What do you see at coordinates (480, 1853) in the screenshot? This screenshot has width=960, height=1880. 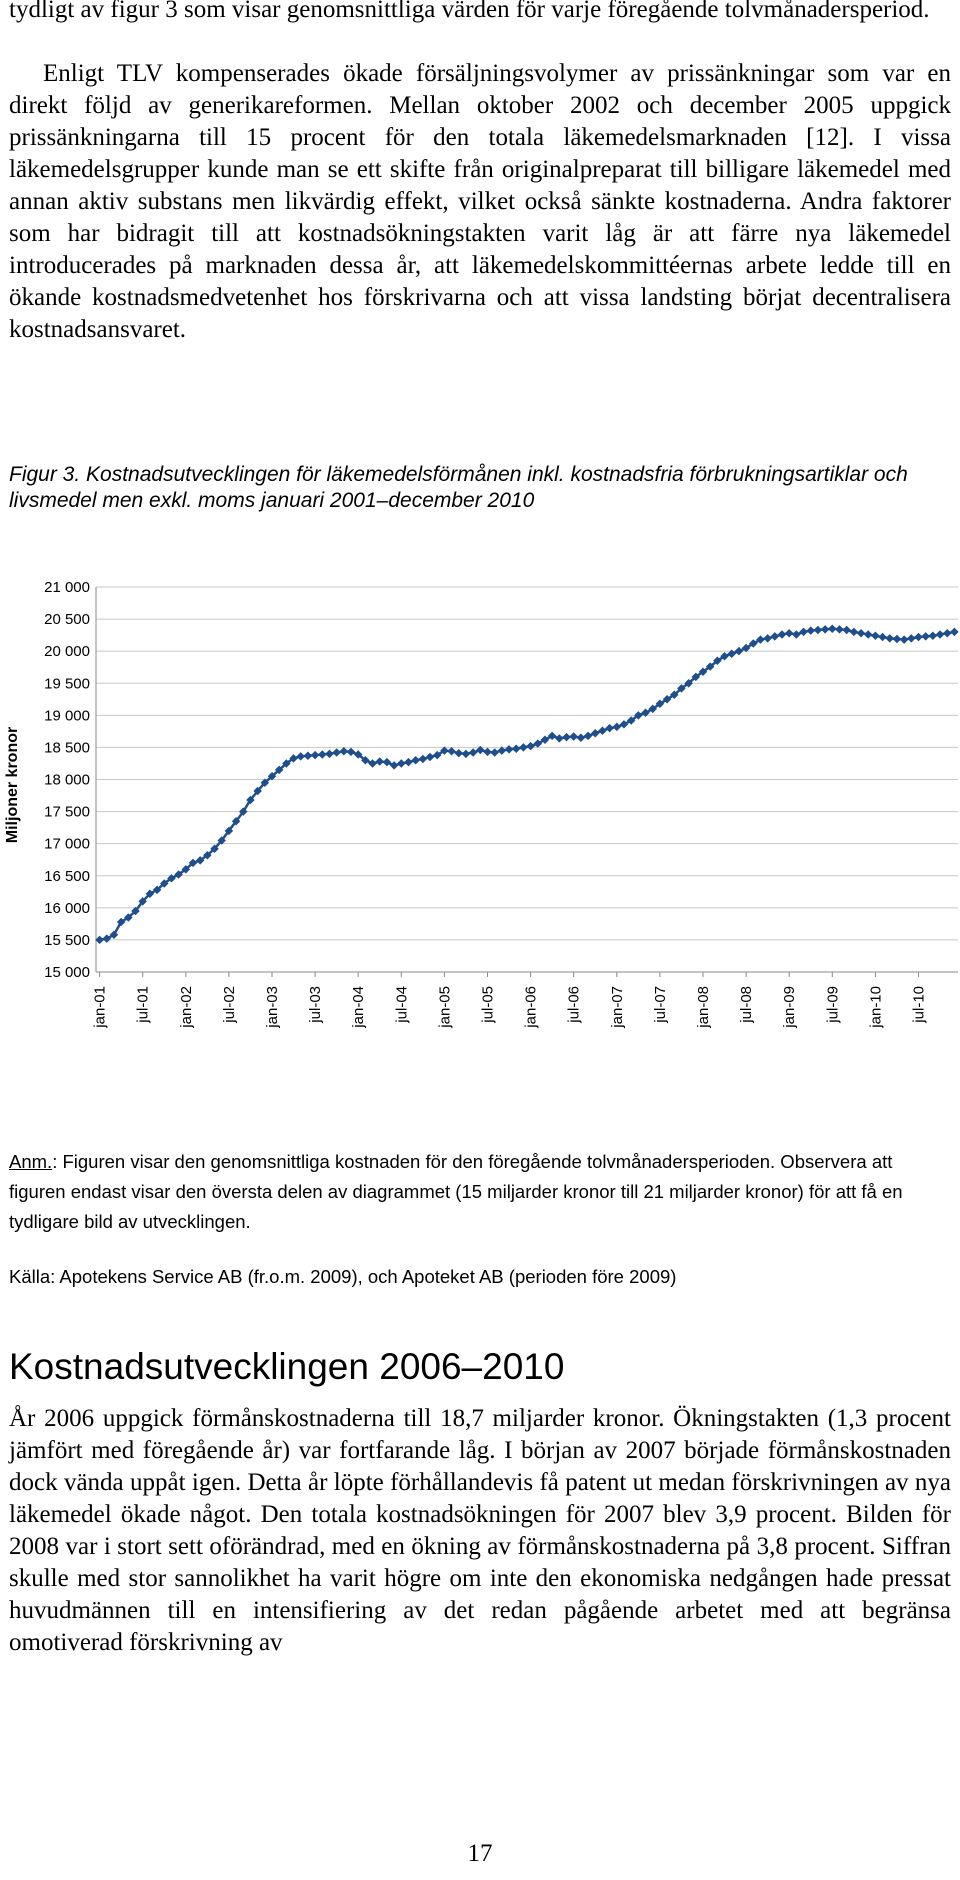 I see `page-number: 17` at bounding box center [480, 1853].